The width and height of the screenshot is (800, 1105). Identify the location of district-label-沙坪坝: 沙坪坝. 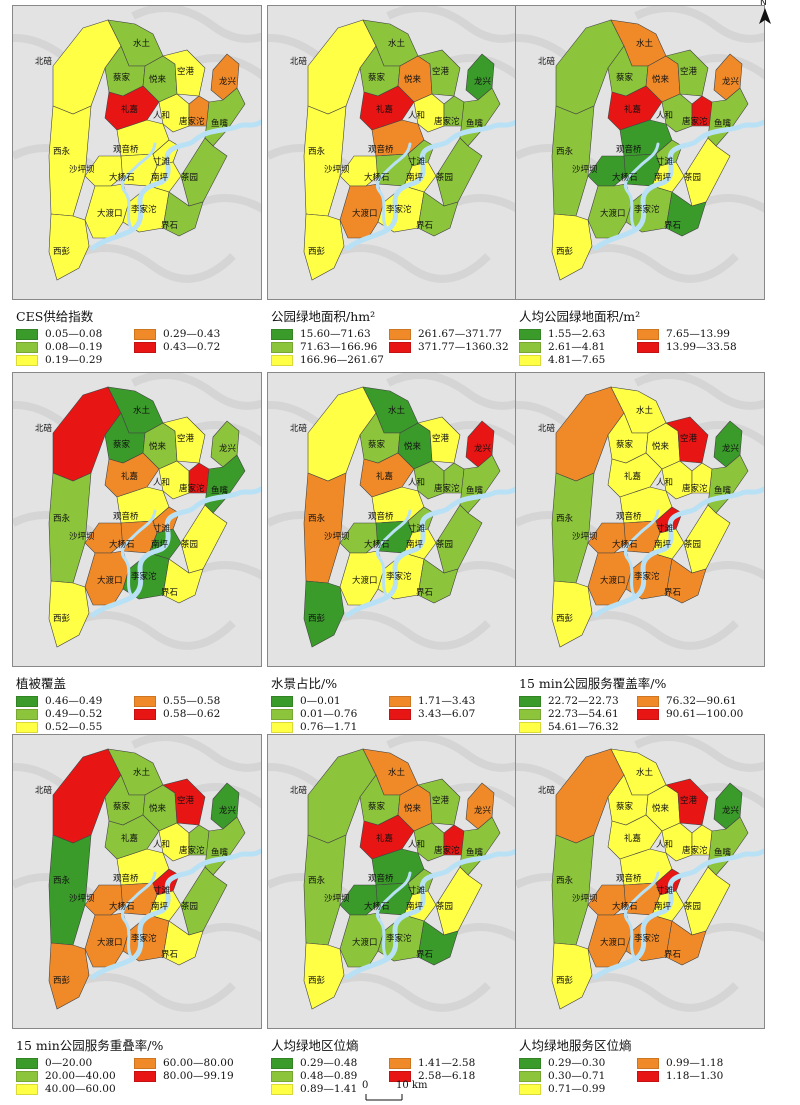
(82, 170).